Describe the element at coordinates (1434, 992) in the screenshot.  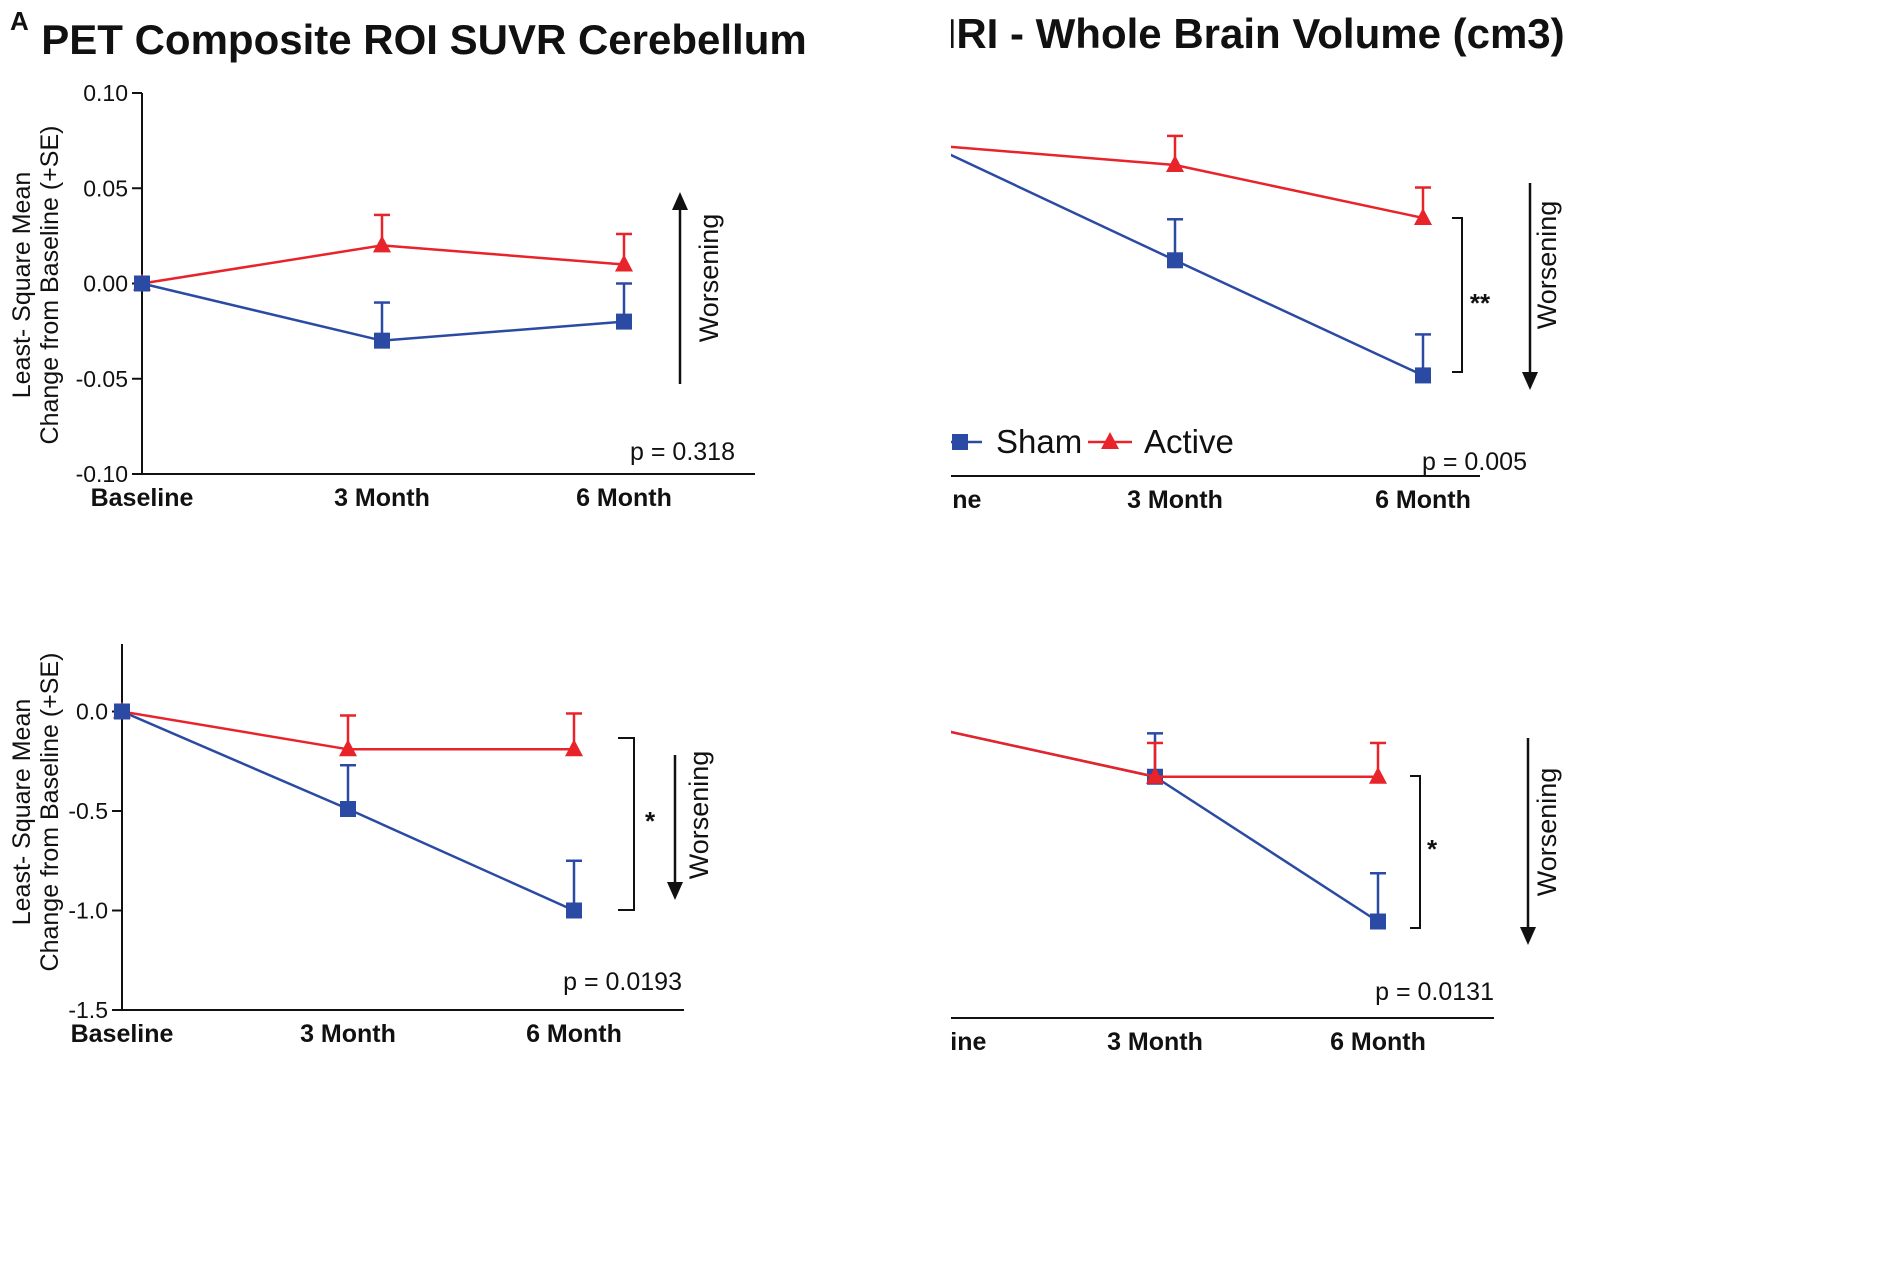
I see `p-value: p = 0.0131` at that location.